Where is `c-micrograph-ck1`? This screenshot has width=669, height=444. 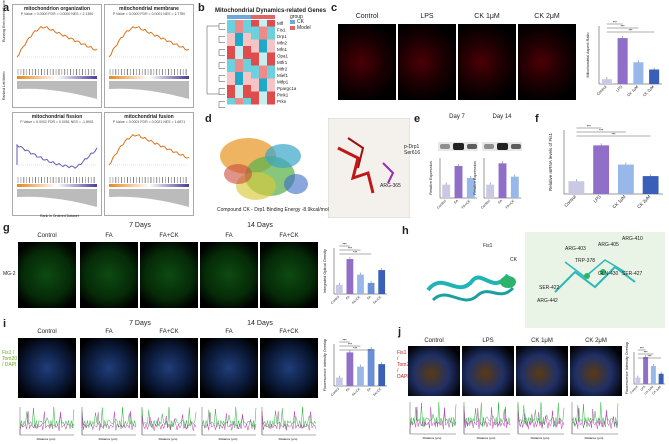 c-micrograph-ck1 is located at coordinates (487, 62).